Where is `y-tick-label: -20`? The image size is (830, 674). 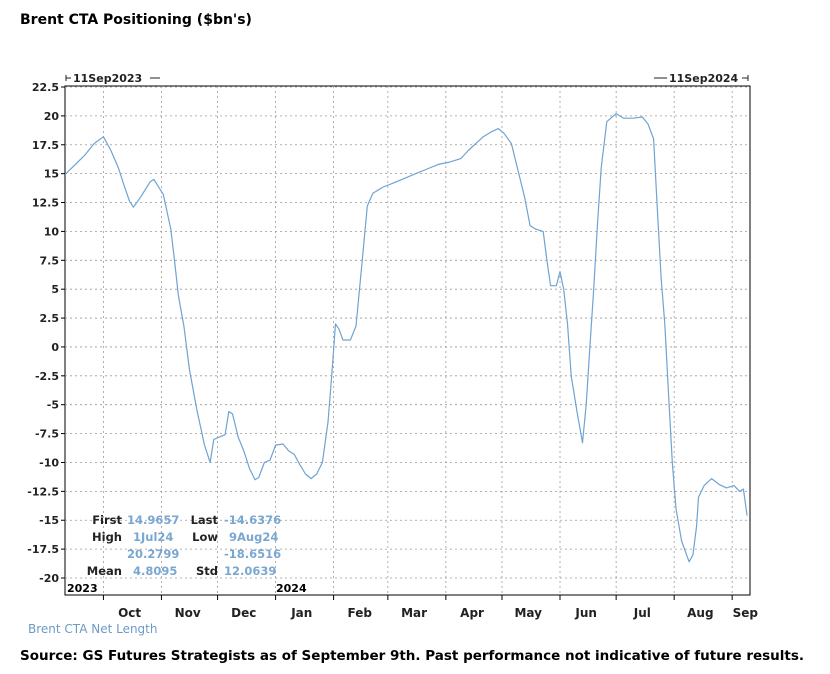 y-tick-label: -20 is located at coordinates (49, 578).